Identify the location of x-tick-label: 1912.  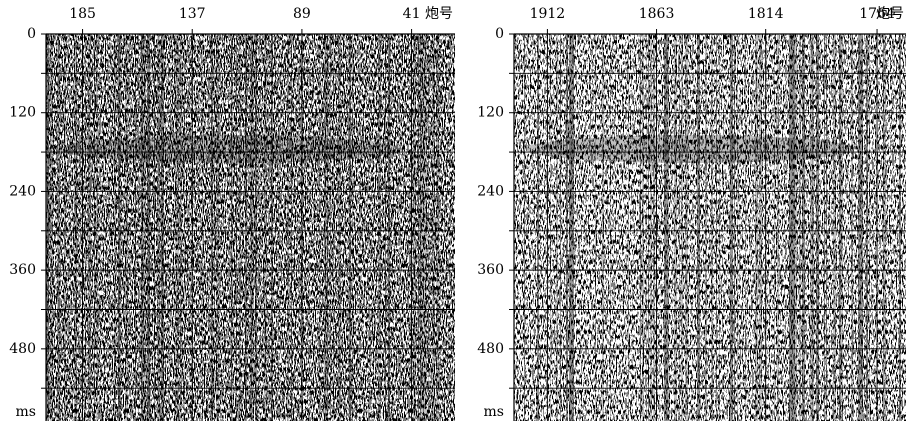
(548, 14).